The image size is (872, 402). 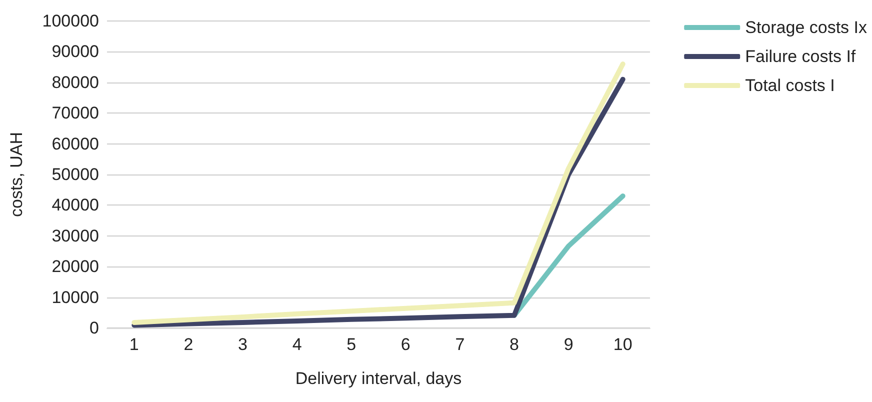 I want to click on y-tick-label: 90000, so click(x=75, y=52).